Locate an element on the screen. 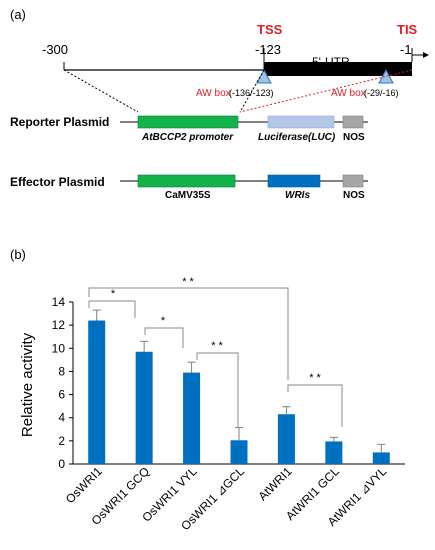 This screenshot has height=550, width=435. significance-mark-4: * * is located at coordinates (217, 346).